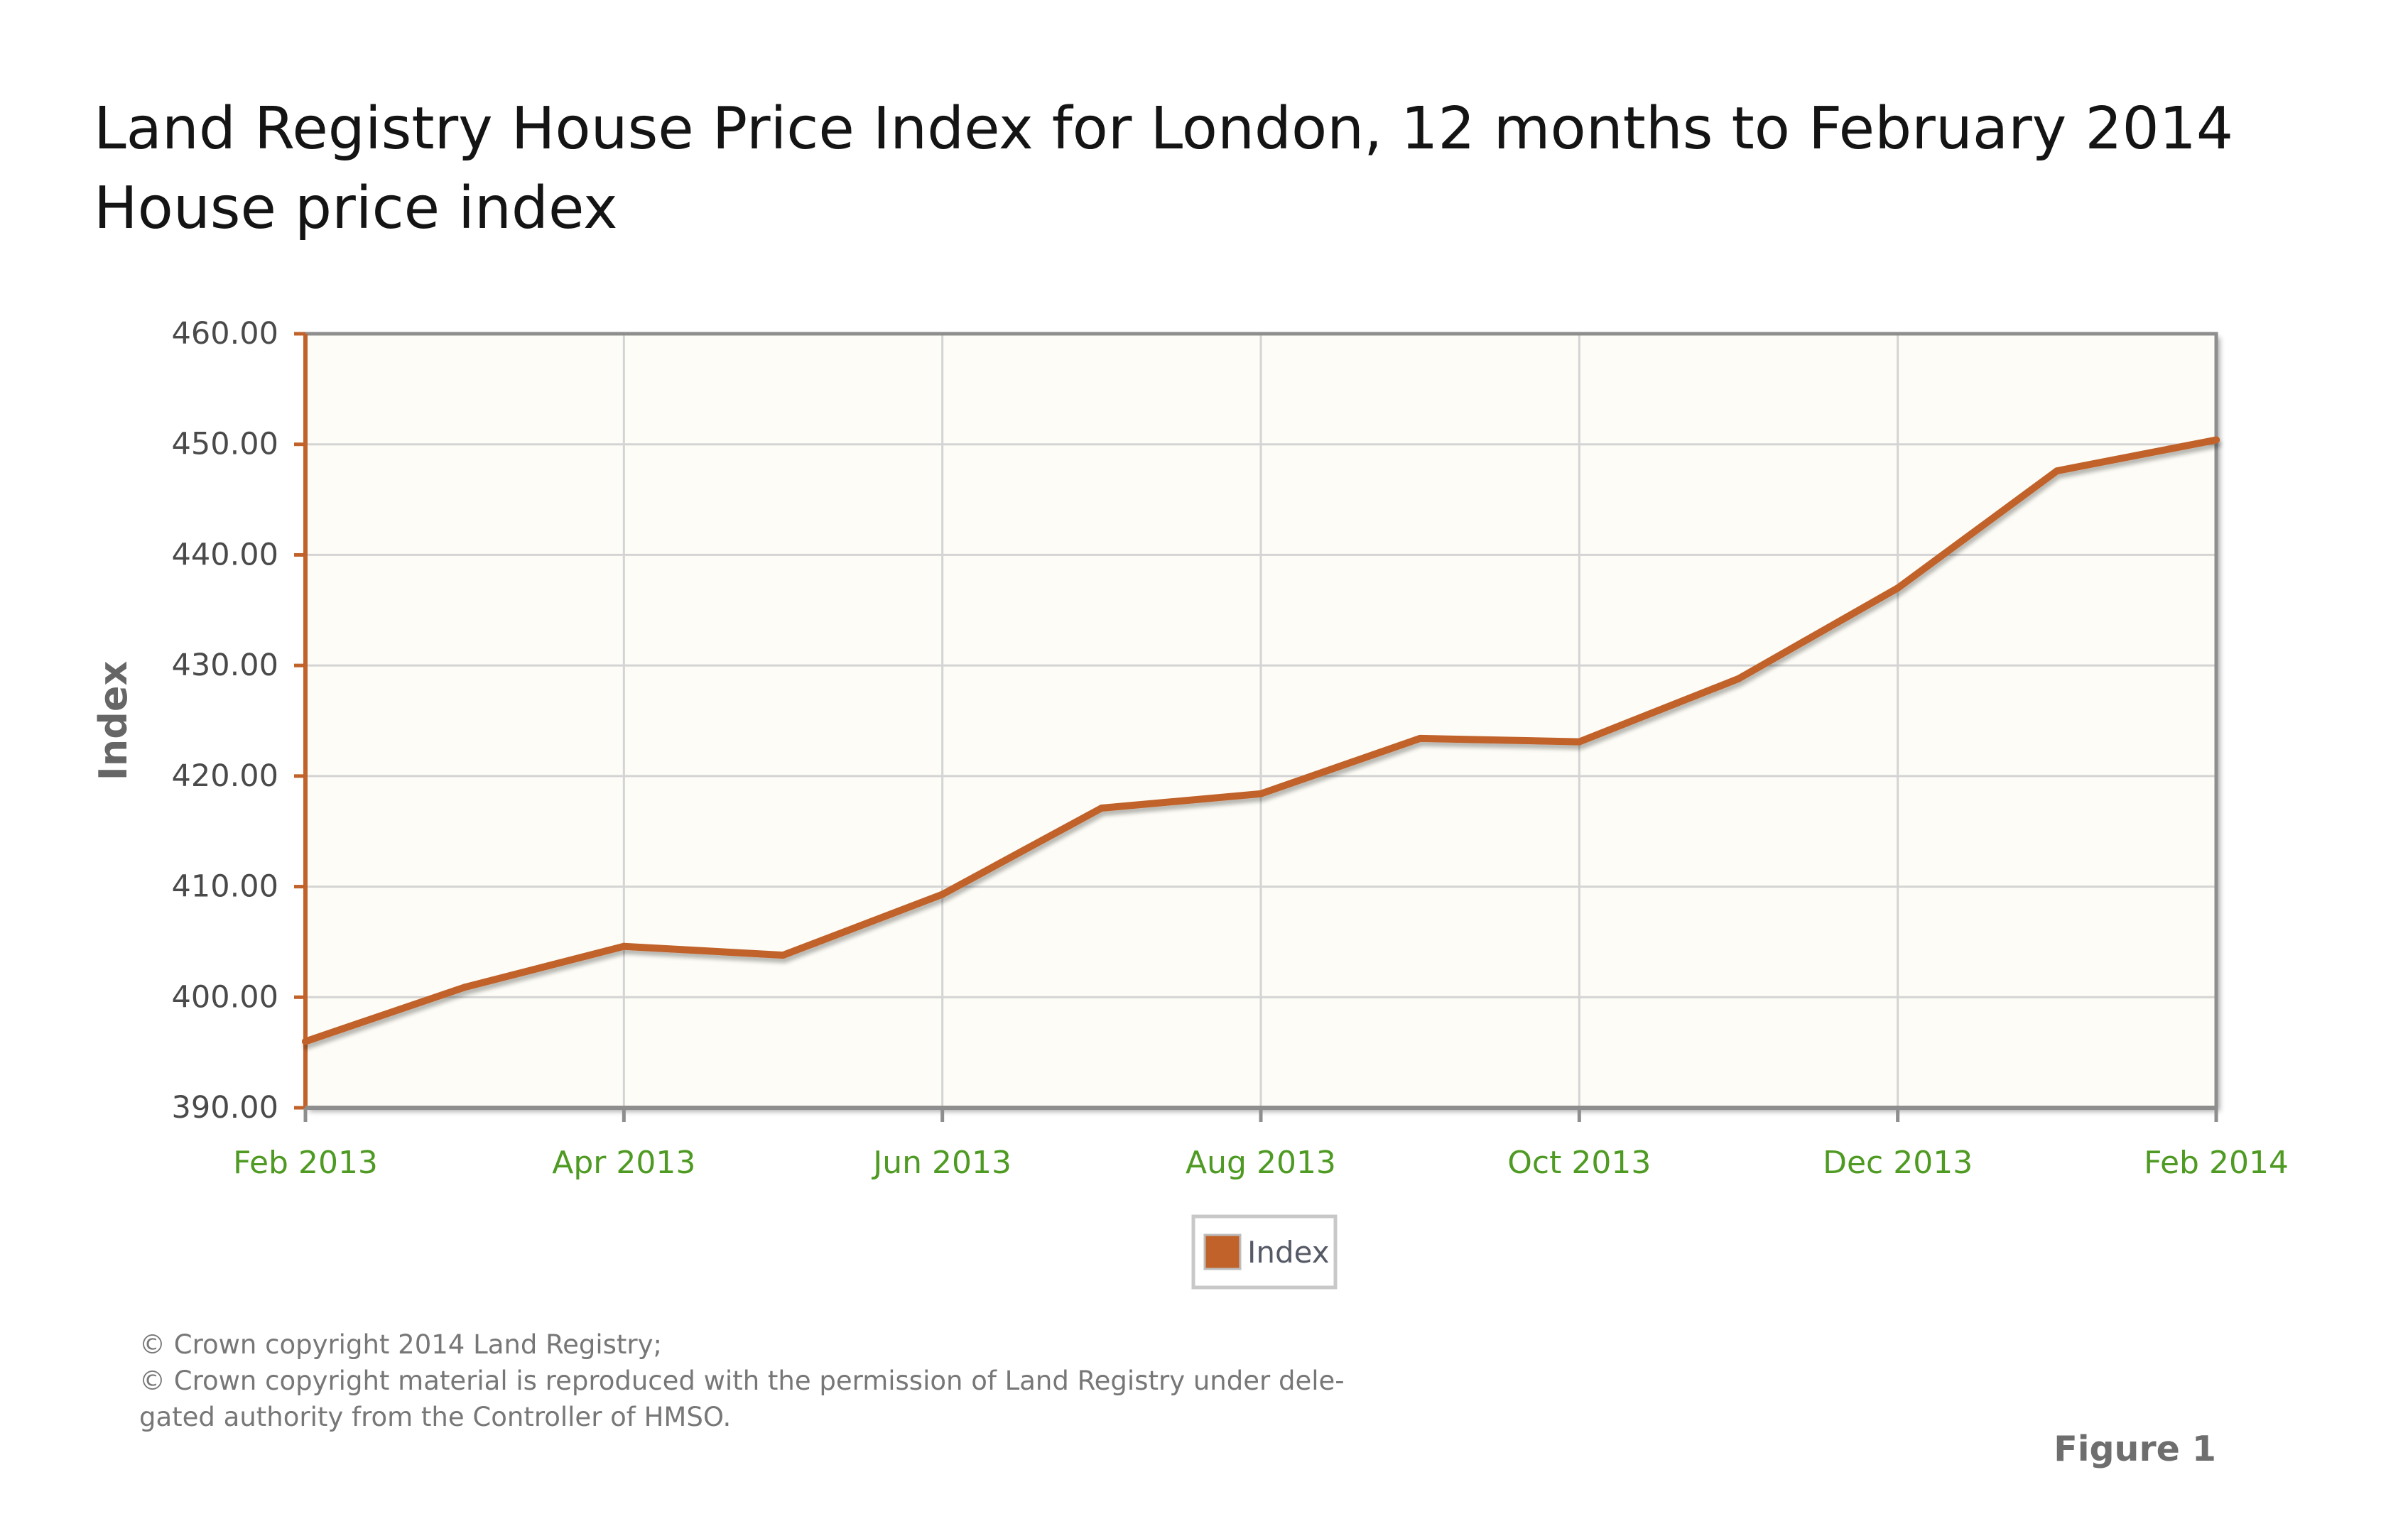 The image size is (2408, 1531). What do you see at coordinates (225, 1108) in the screenshot?
I see `y-tick-label: 390.00` at bounding box center [225, 1108].